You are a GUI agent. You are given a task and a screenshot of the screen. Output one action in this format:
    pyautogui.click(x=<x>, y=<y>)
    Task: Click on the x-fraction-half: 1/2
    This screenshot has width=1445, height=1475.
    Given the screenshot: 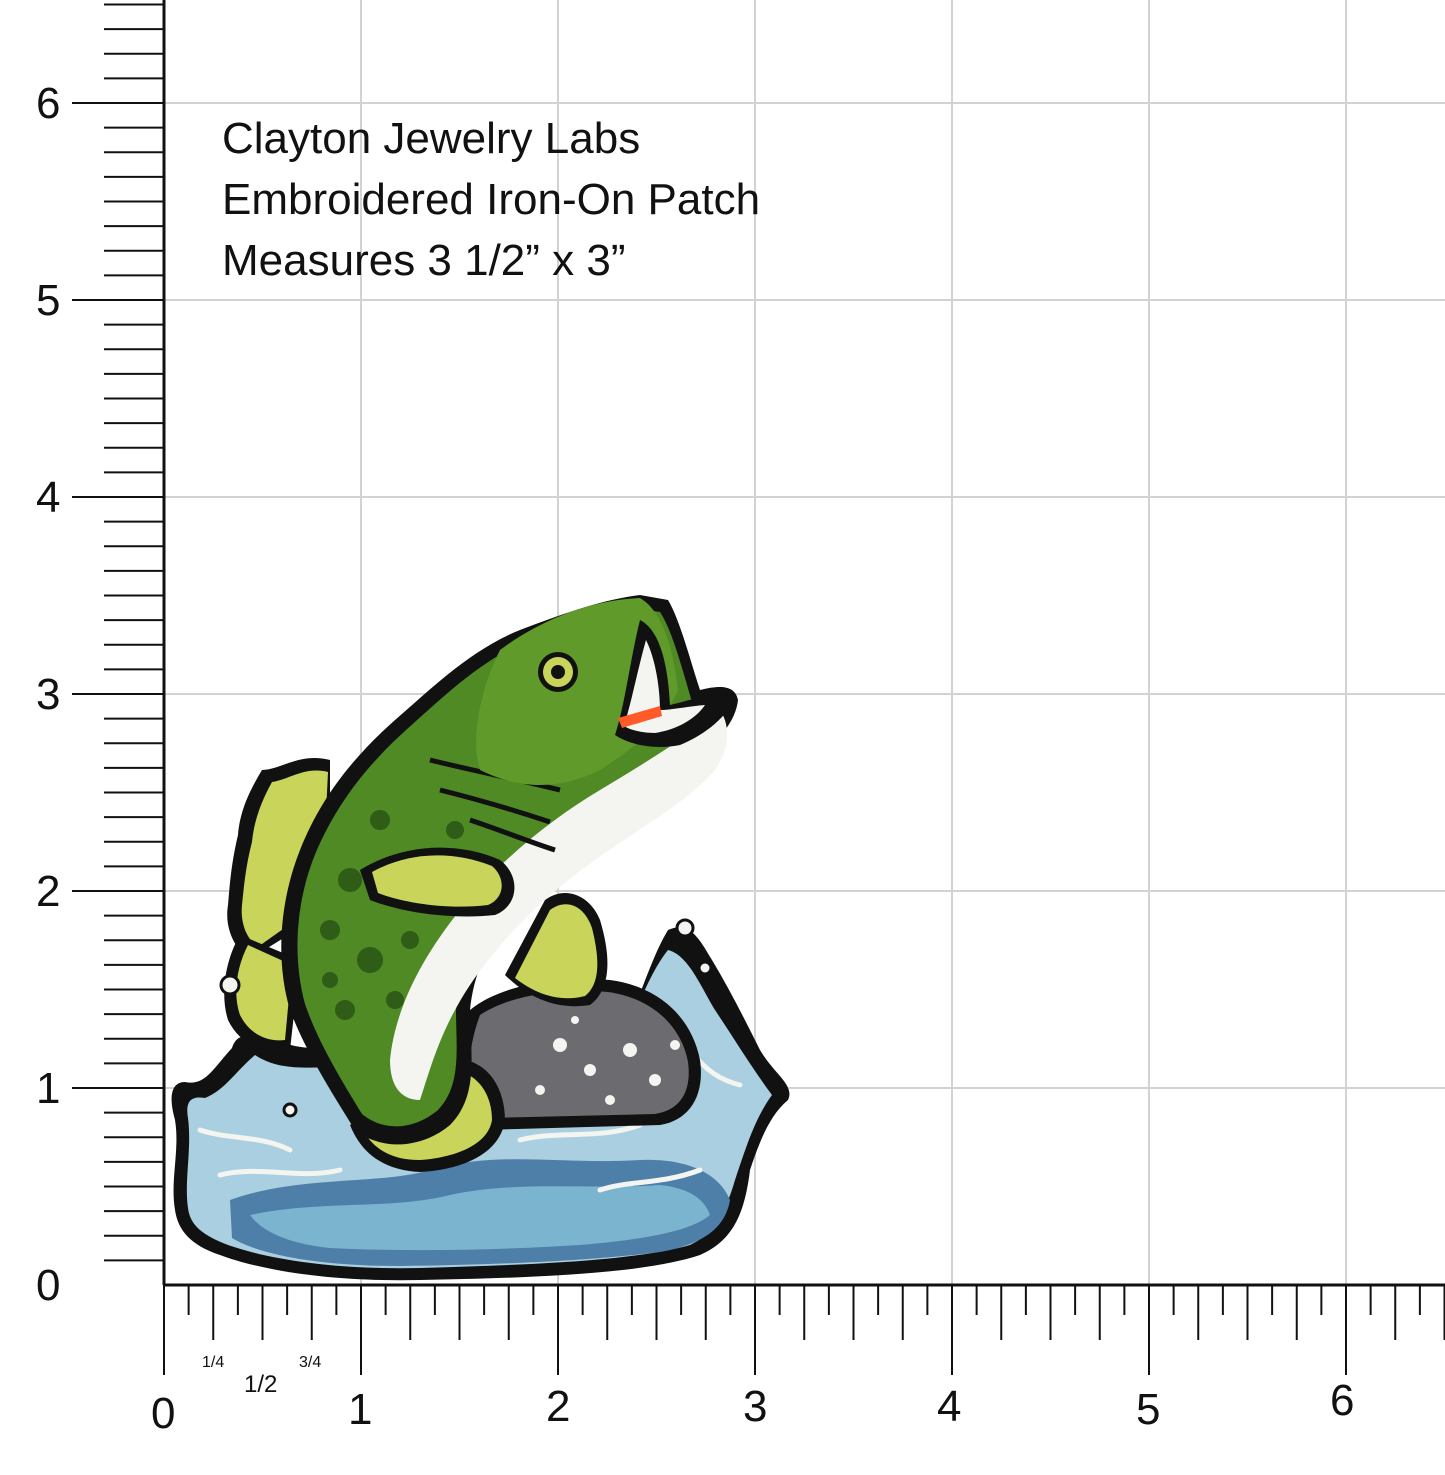 What is the action you would take?
    pyautogui.click(x=261, y=1384)
    